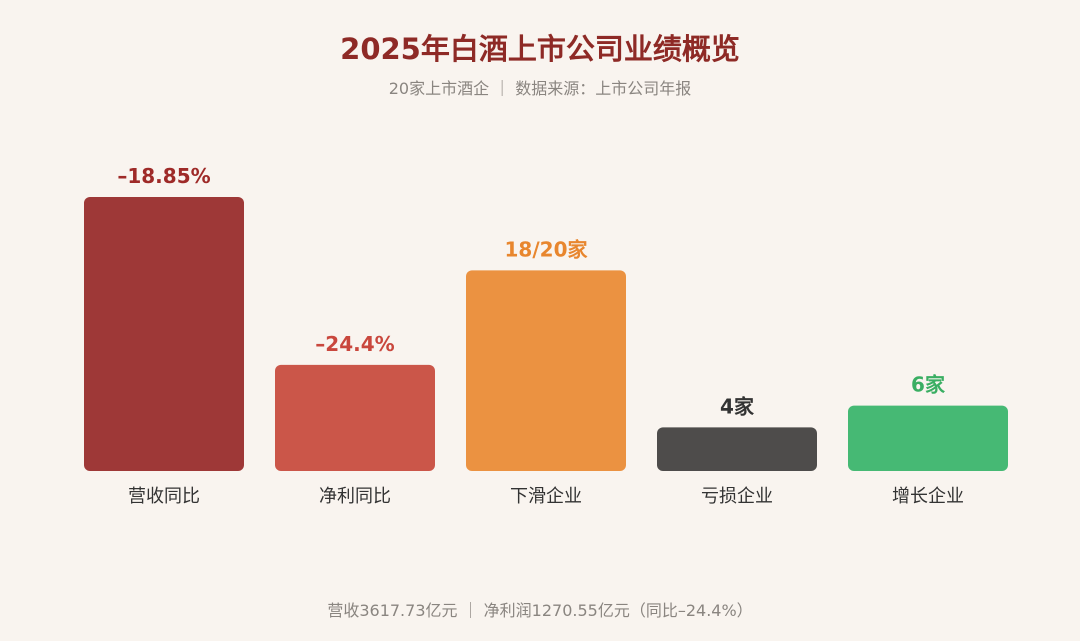 The height and width of the screenshot is (641, 1080). What do you see at coordinates (928, 385) in the screenshot?
I see `data-label-5: 6家` at bounding box center [928, 385].